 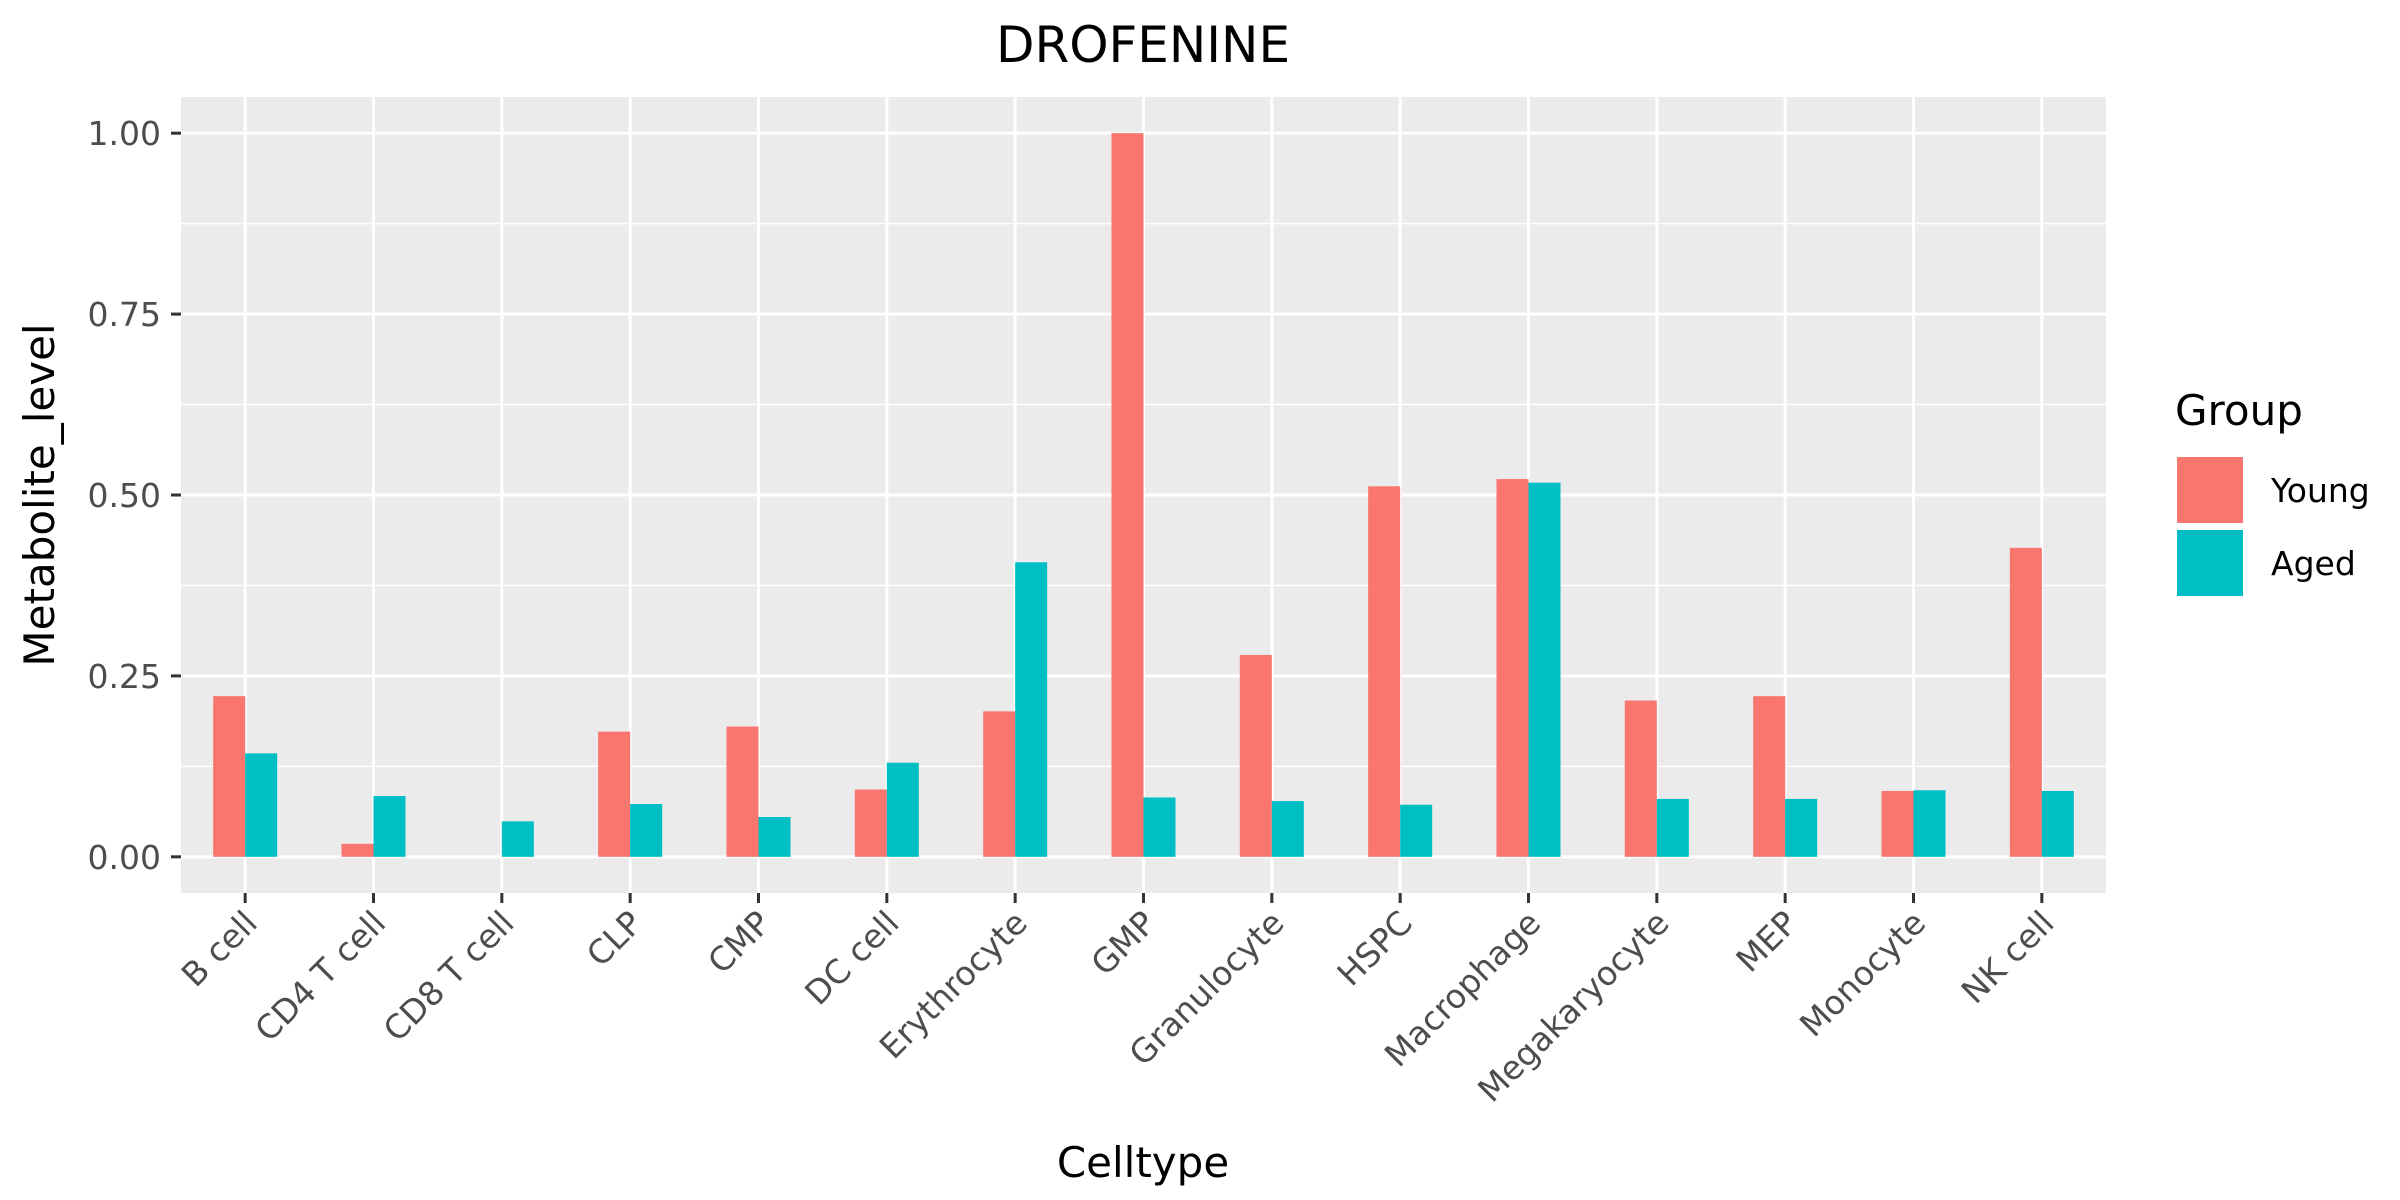 What do you see at coordinates (2320, 490) in the screenshot?
I see `legend-label-young: Young` at bounding box center [2320, 490].